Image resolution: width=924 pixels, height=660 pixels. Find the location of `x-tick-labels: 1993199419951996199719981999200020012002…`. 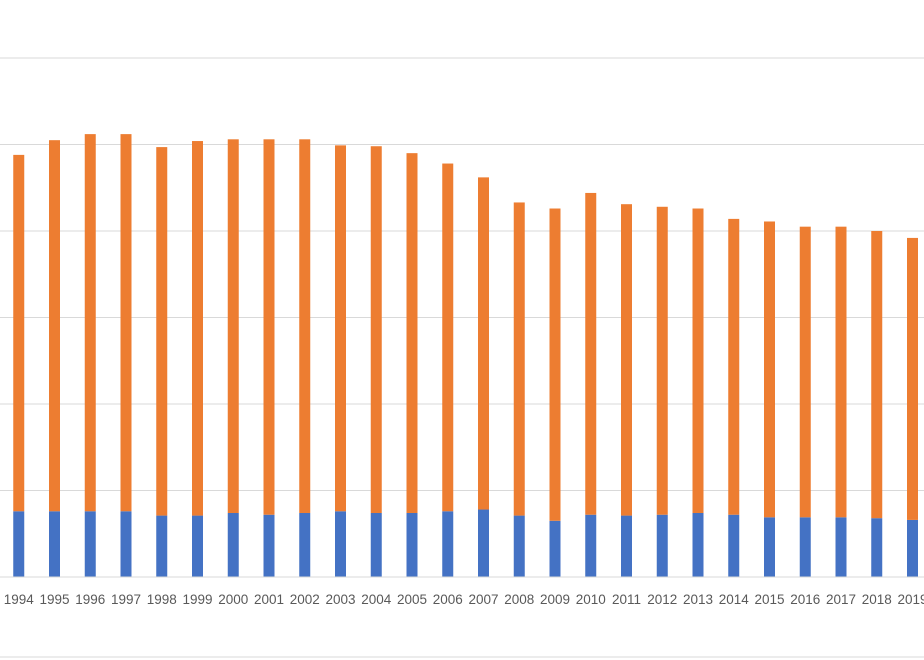

x-tick-labels: 1993199419951996199719981999200020012002… is located at coordinates (464, 599).